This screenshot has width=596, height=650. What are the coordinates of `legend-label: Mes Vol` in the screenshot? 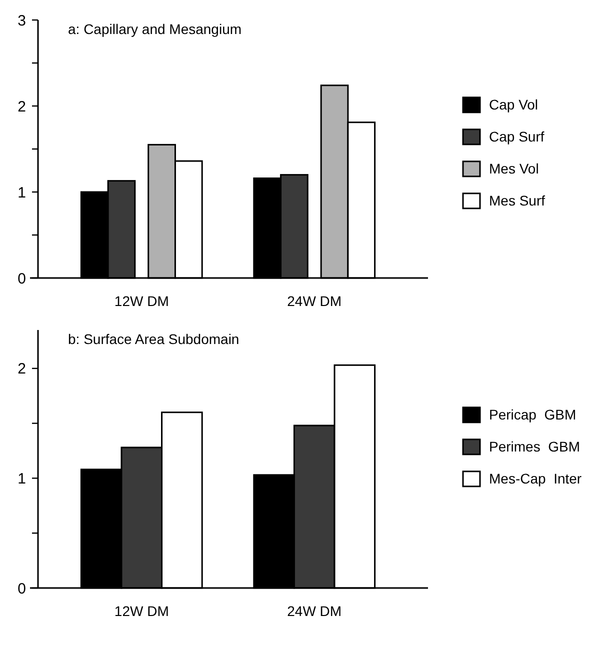 It's located at (514, 168).